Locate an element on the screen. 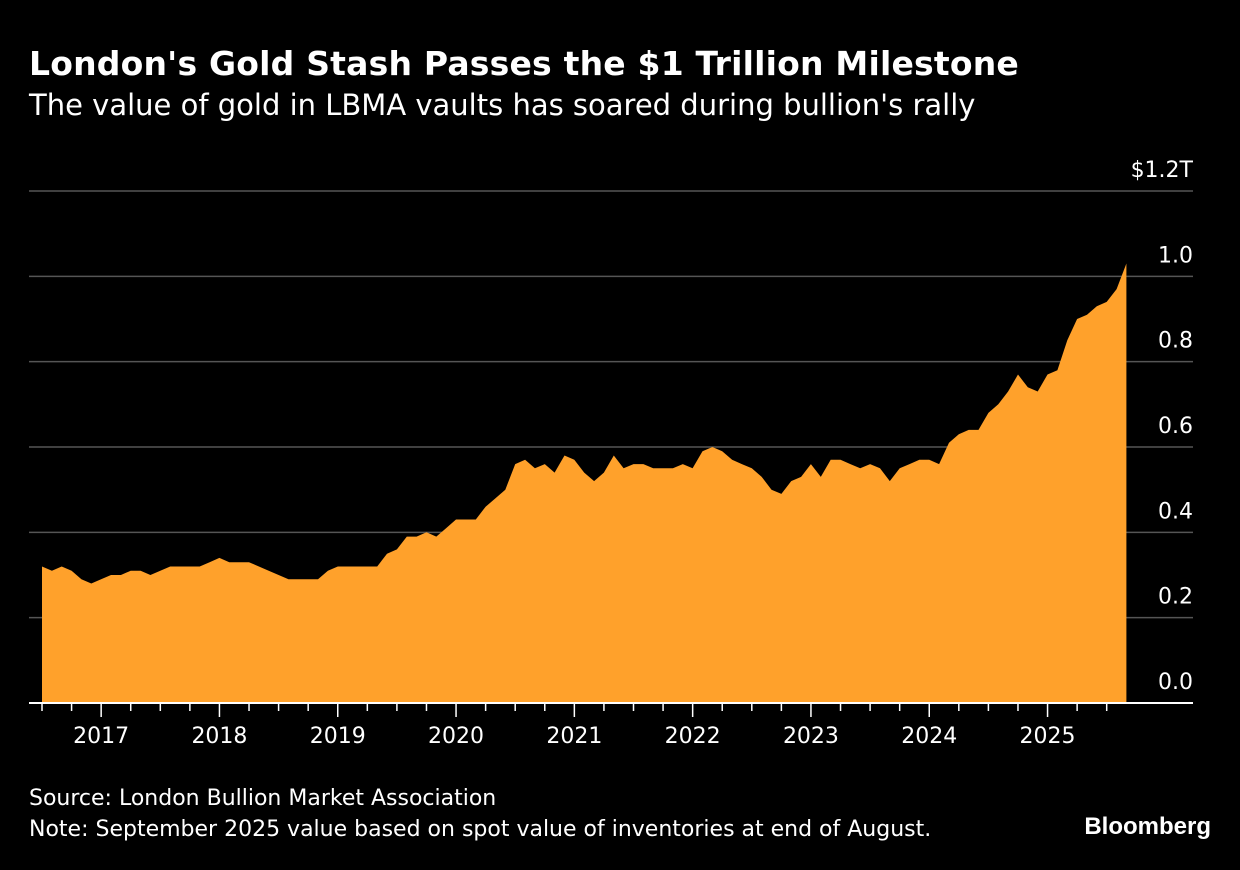 The image size is (1240, 870). x-tick-label: 2017 is located at coordinates (101, 736).